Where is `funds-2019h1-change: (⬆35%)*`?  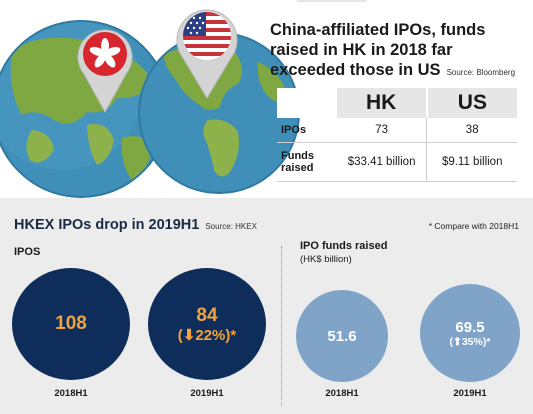
funds-2019h1-change: (⬆35%)* is located at coordinates (470, 341).